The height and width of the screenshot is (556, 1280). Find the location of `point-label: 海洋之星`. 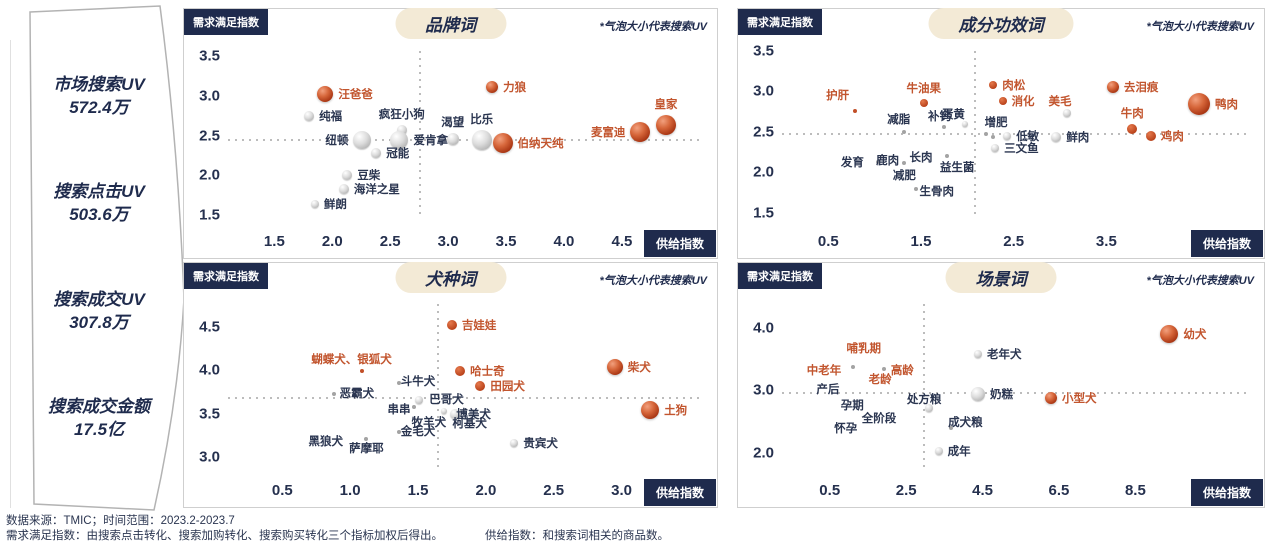

point-label: 海洋之星 is located at coordinates (376, 190).